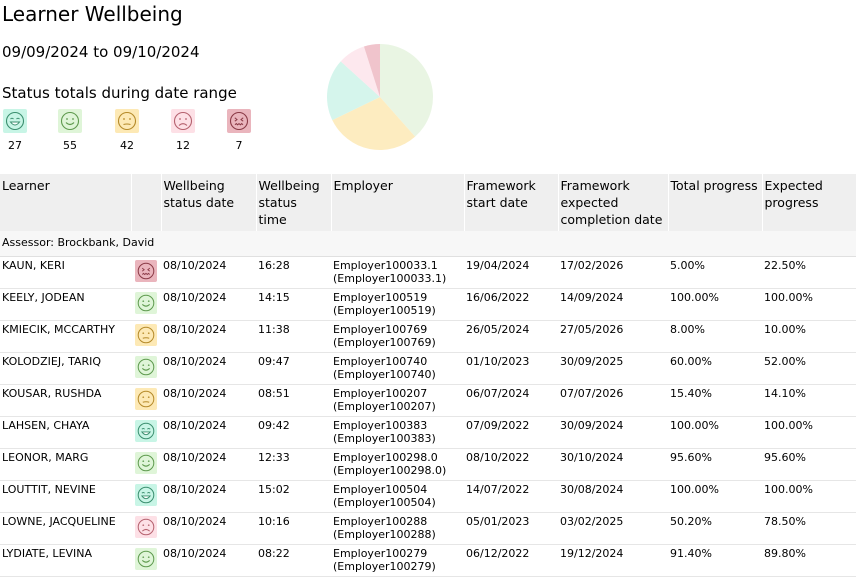 This screenshot has height=577, width=867. I want to click on learner-name: KEELY, JODEAN, so click(65, 304).